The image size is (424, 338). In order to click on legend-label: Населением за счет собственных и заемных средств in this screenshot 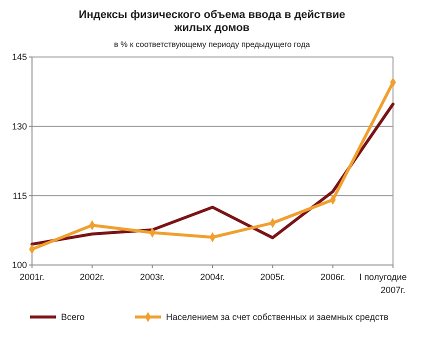, I will do `click(277, 317)`.